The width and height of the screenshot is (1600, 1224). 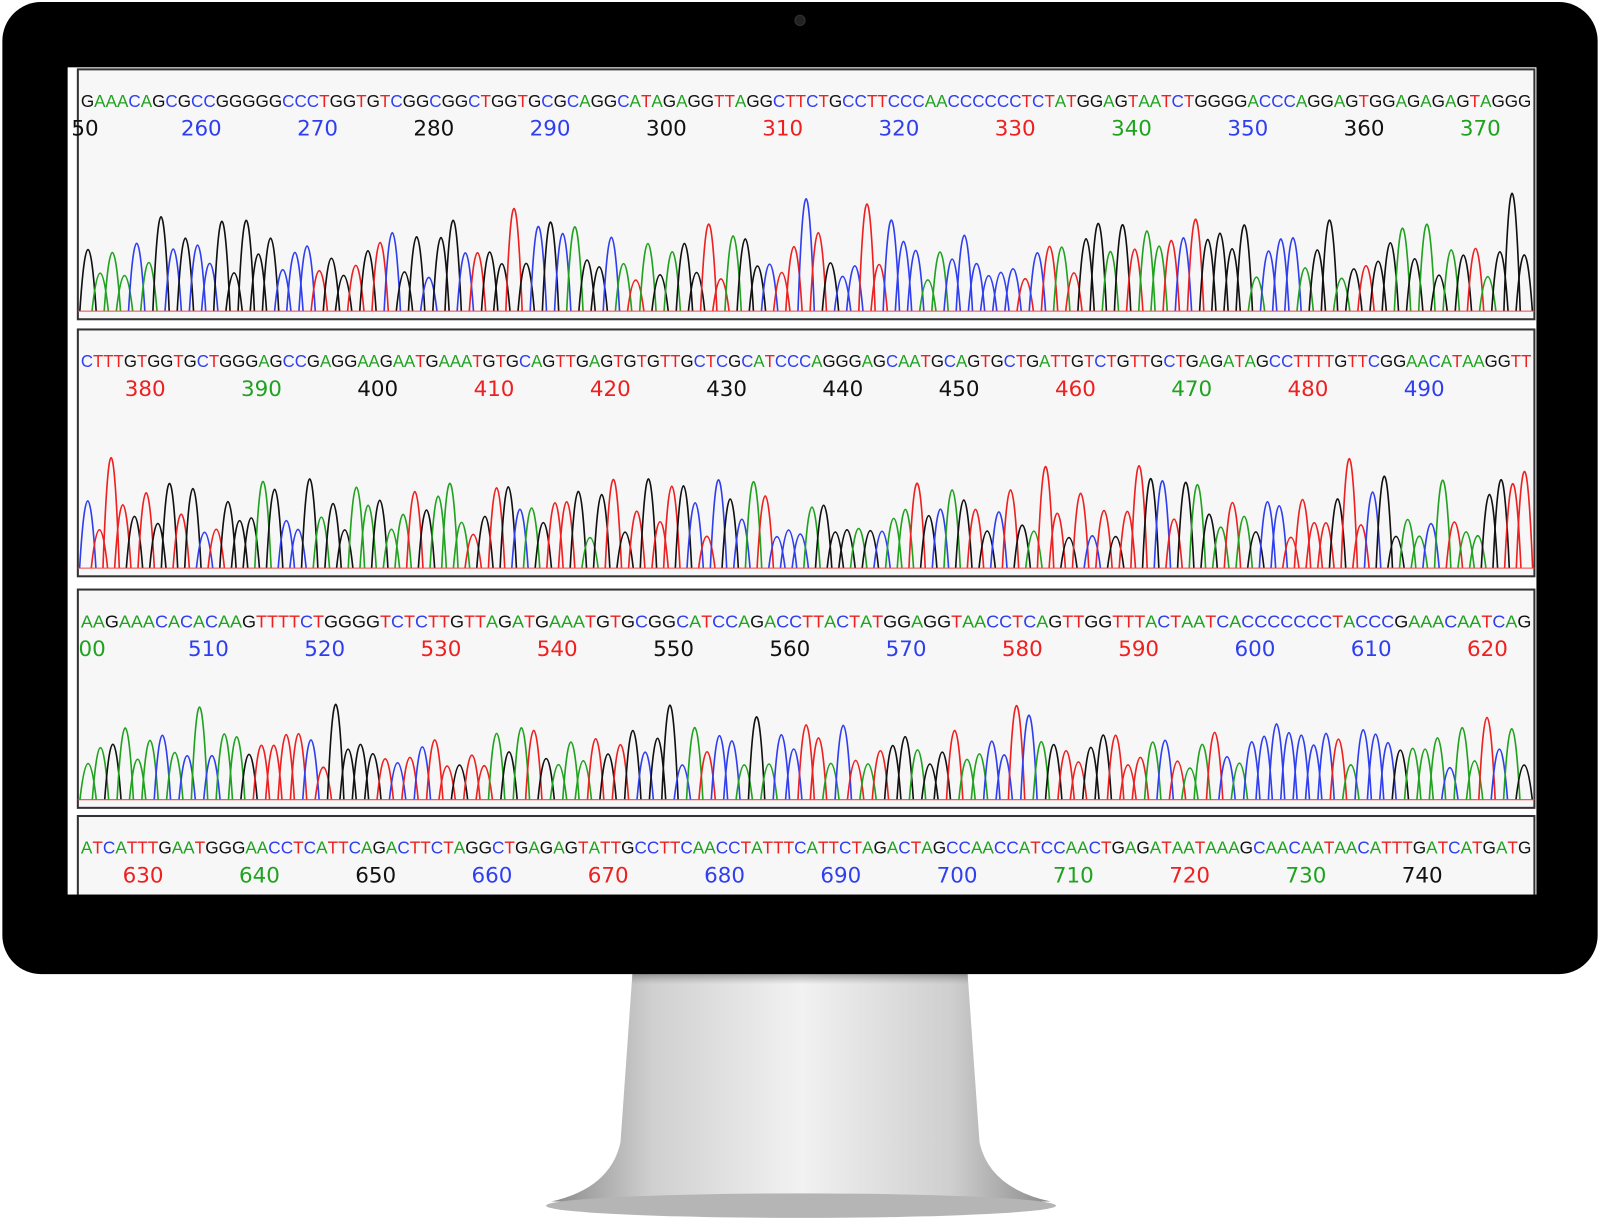 I want to click on position-label: 450, so click(x=959, y=389).